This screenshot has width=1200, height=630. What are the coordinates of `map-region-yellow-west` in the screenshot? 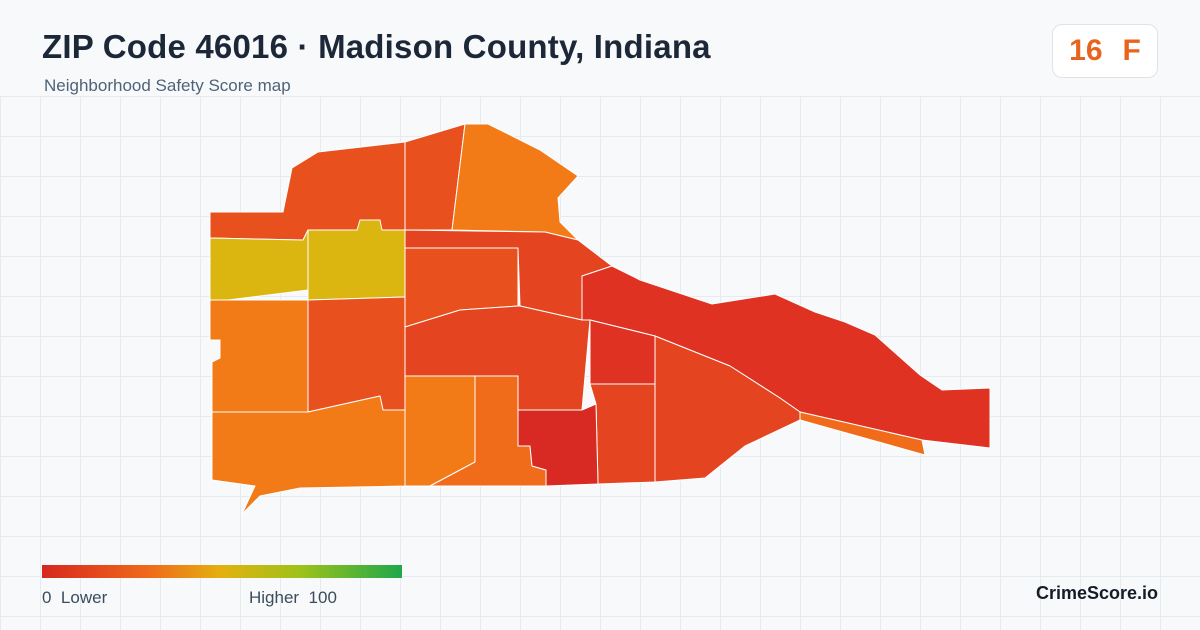 It's located at (259, 265).